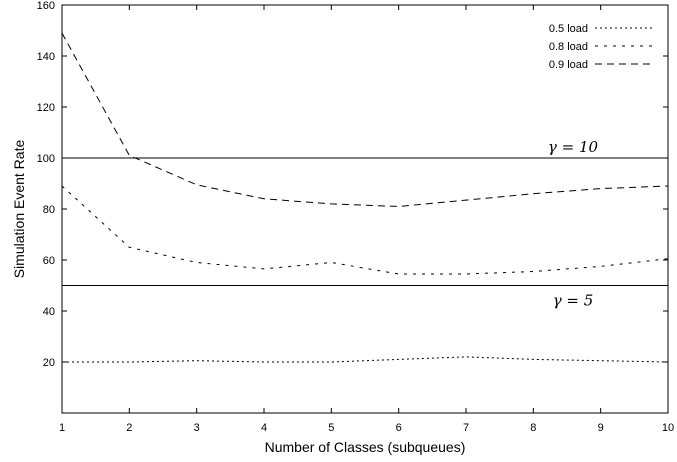 The width and height of the screenshot is (677, 462). What do you see at coordinates (49, 363) in the screenshot?
I see `y-tick-label-20: 20` at bounding box center [49, 363].